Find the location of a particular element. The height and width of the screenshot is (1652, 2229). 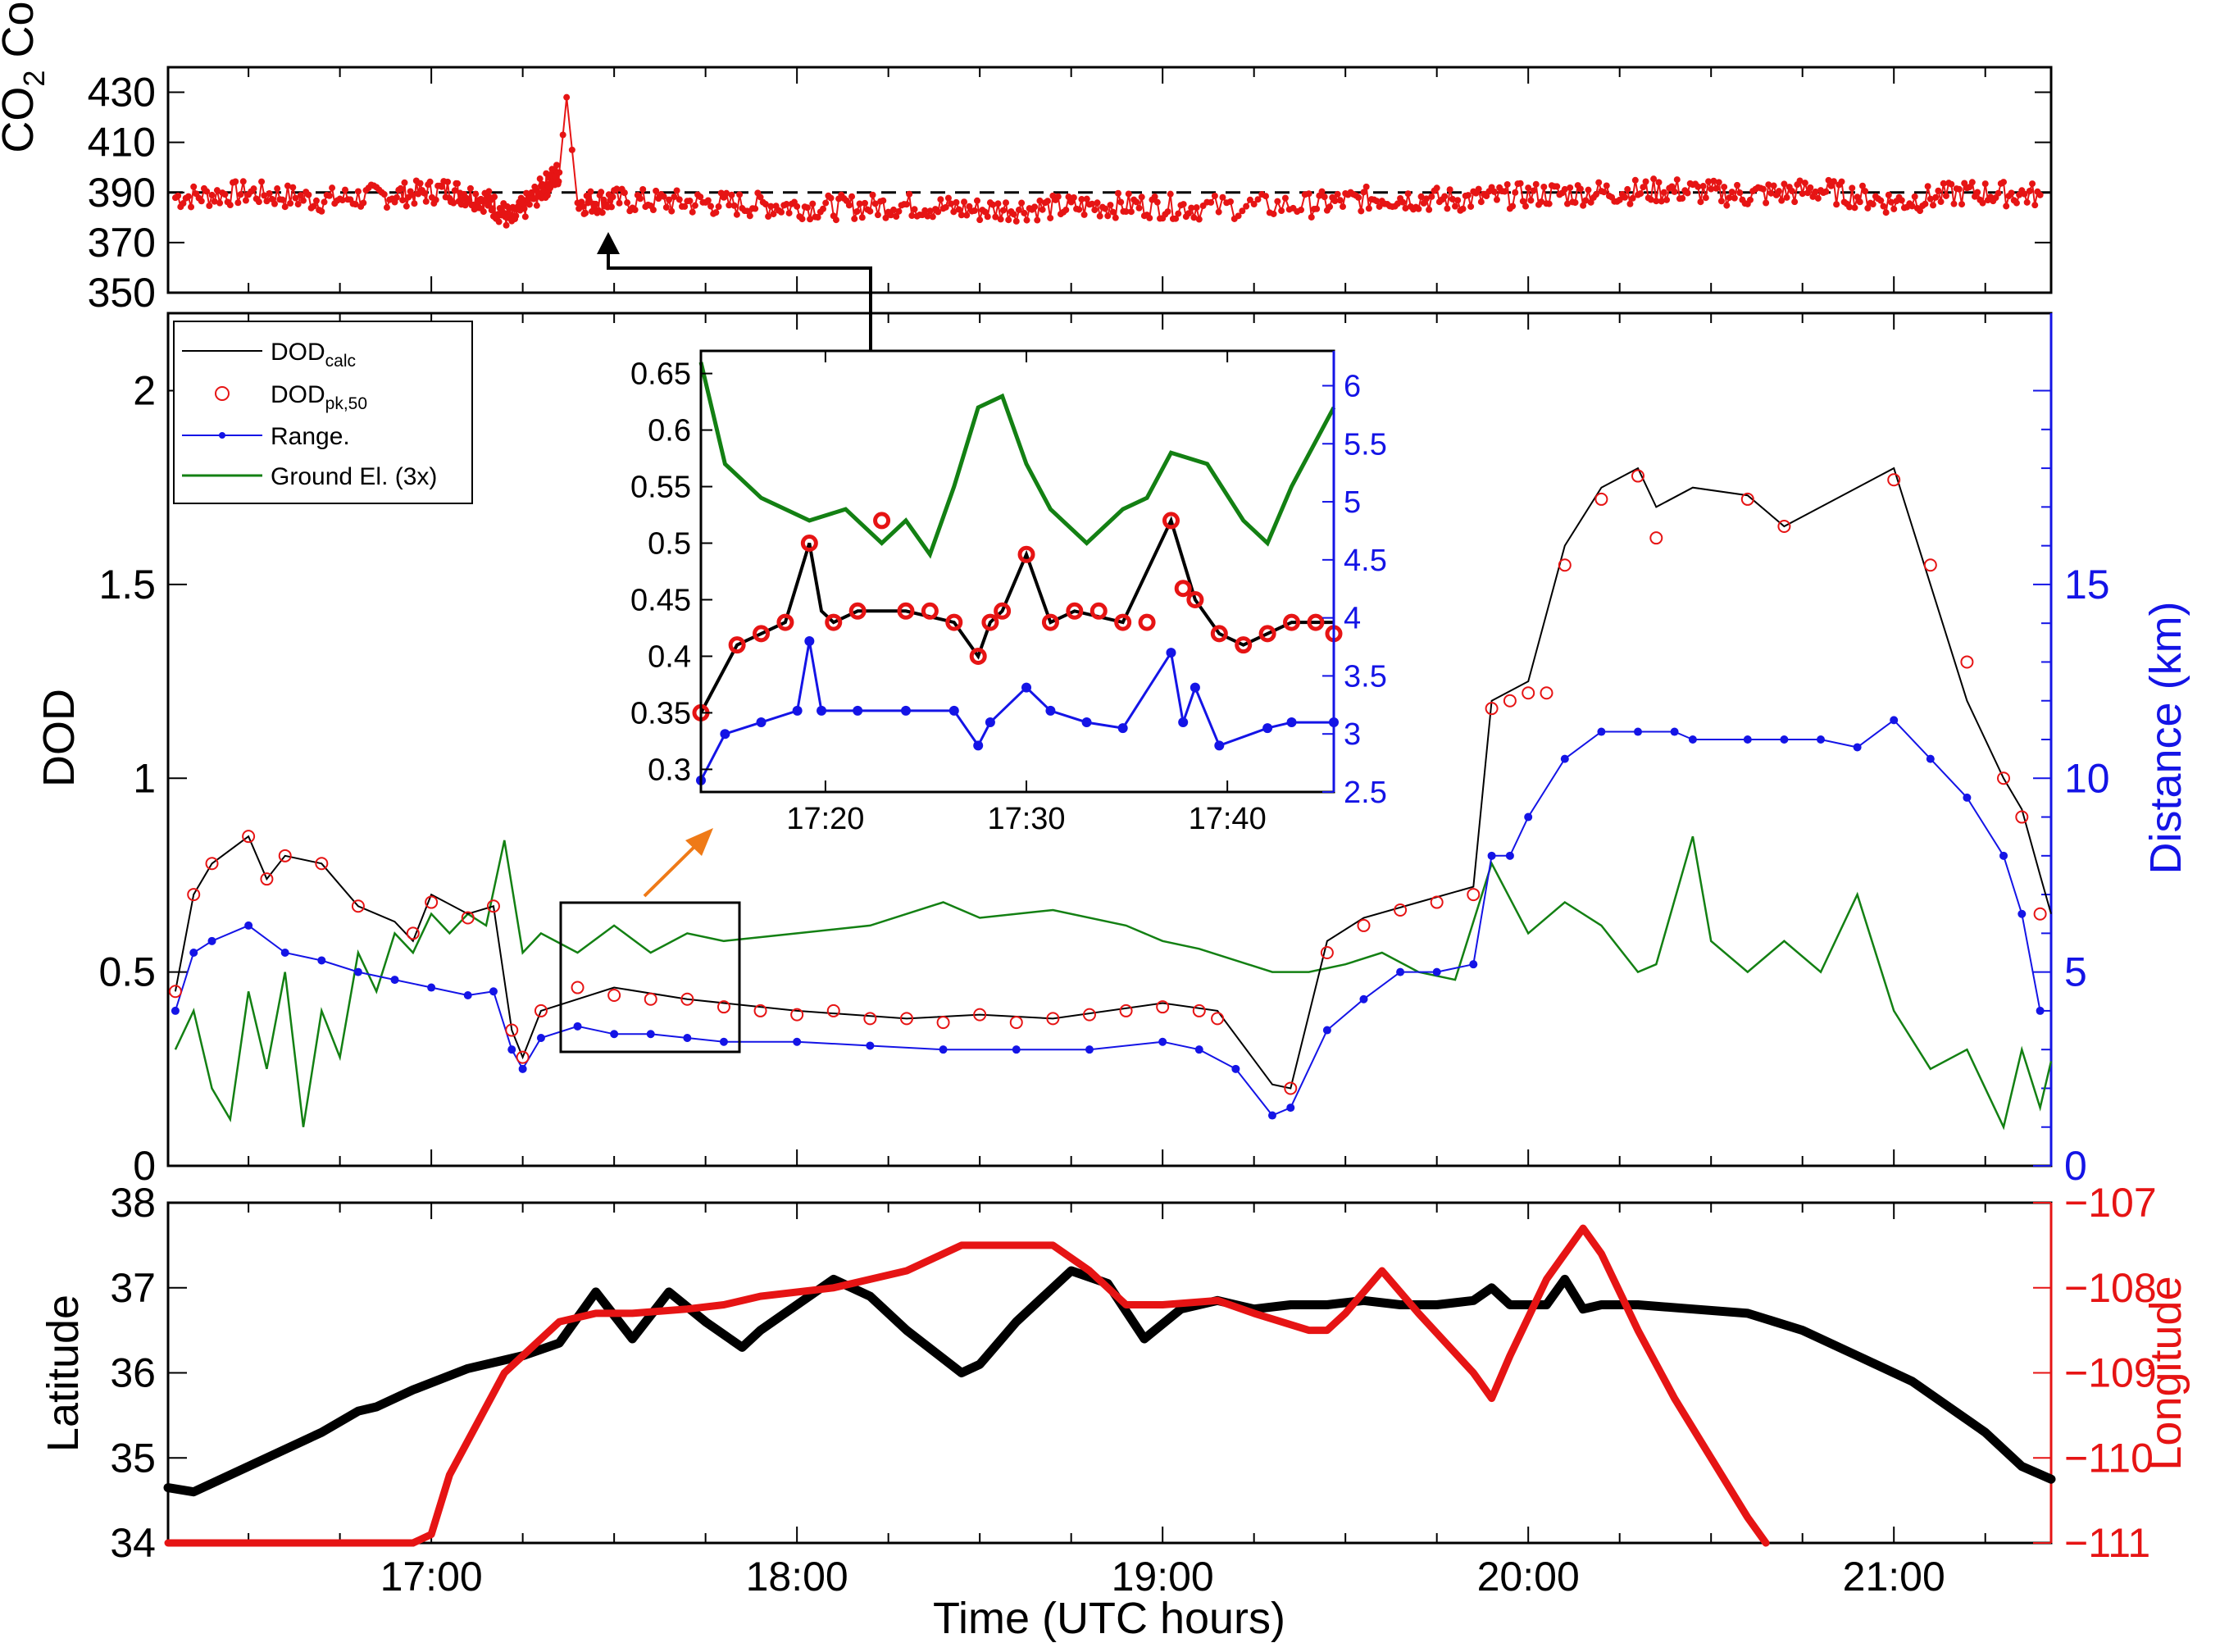

inset-y2tick-label: 3.5 is located at coordinates (1365, 676).